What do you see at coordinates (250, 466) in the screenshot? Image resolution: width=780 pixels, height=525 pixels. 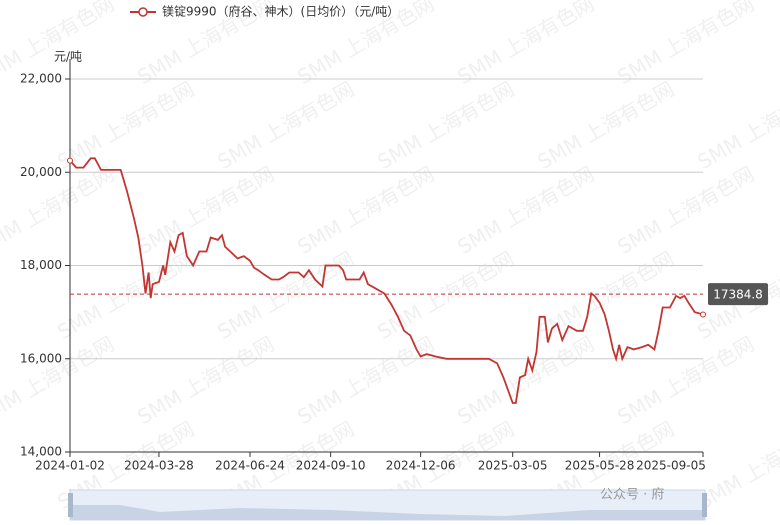 I see `x-tick-label: 2024-06-24` at bounding box center [250, 466].